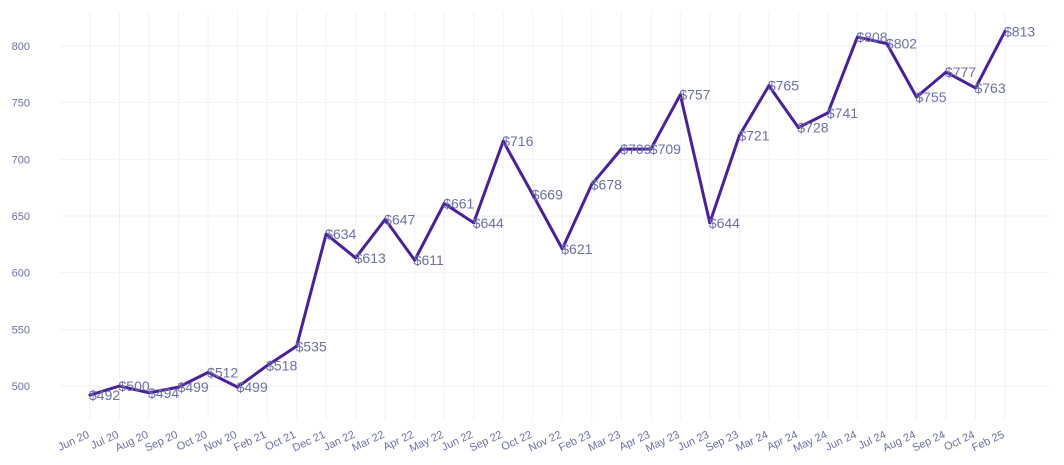 This screenshot has height=465, width=1064. What do you see at coordinates (812, 128) in the screenshot?
I see `data-label: $728` at bounding box center [812, 128].